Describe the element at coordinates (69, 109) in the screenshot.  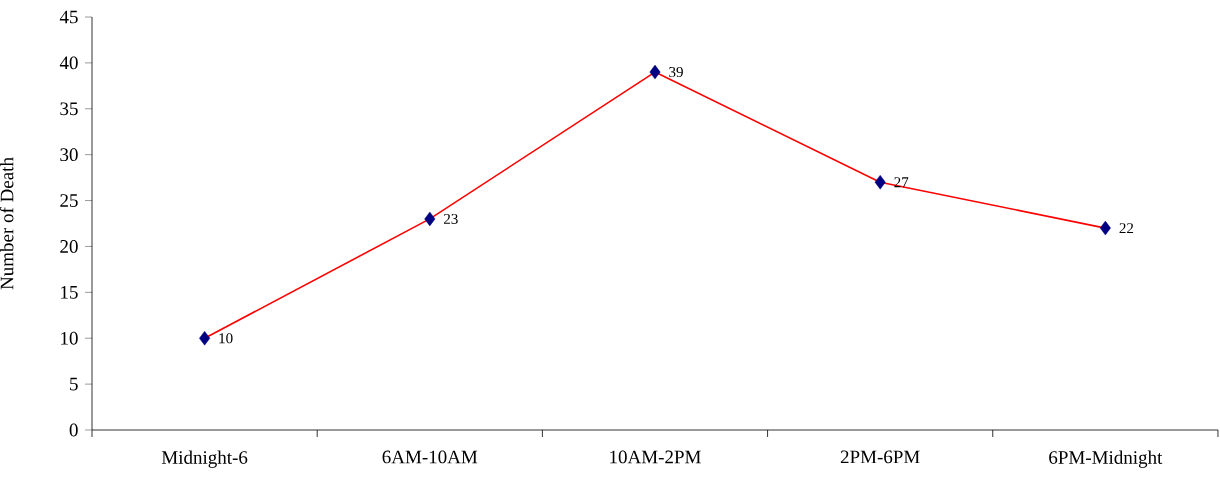
I see `y-tick-label: 35` at that location.